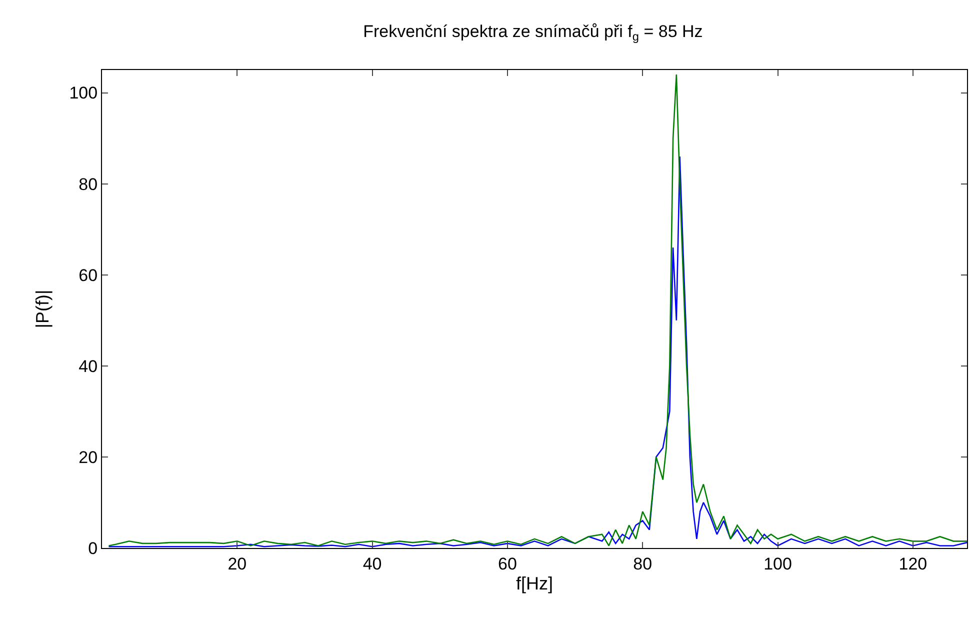  Describe the element at coordinates (88, 184) in the screenshot. I see `y-tick-label: 80` at that location.